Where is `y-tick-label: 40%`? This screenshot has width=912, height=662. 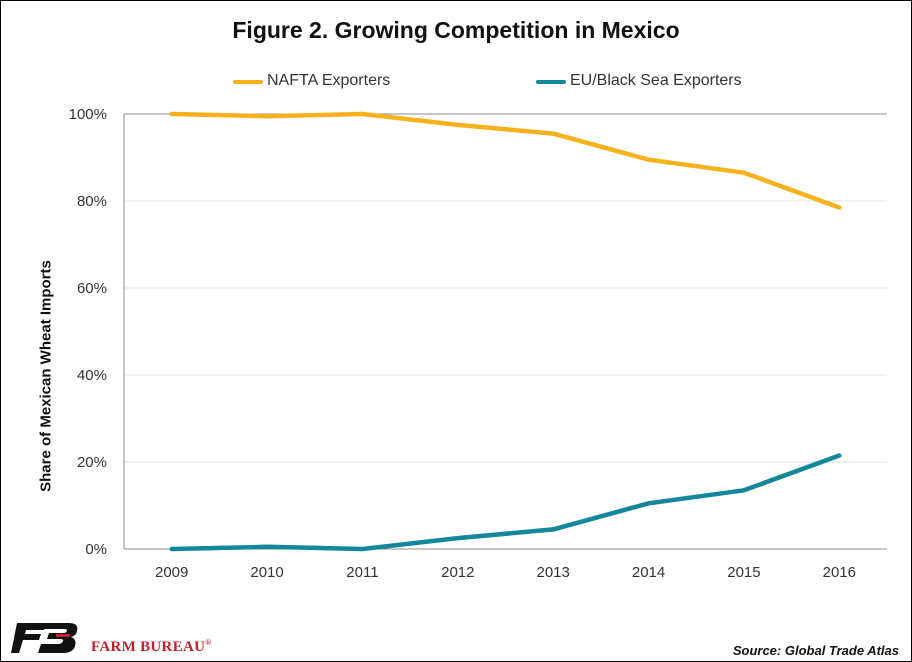
y-tick-label: 40% is located at coordinates (92, 375).